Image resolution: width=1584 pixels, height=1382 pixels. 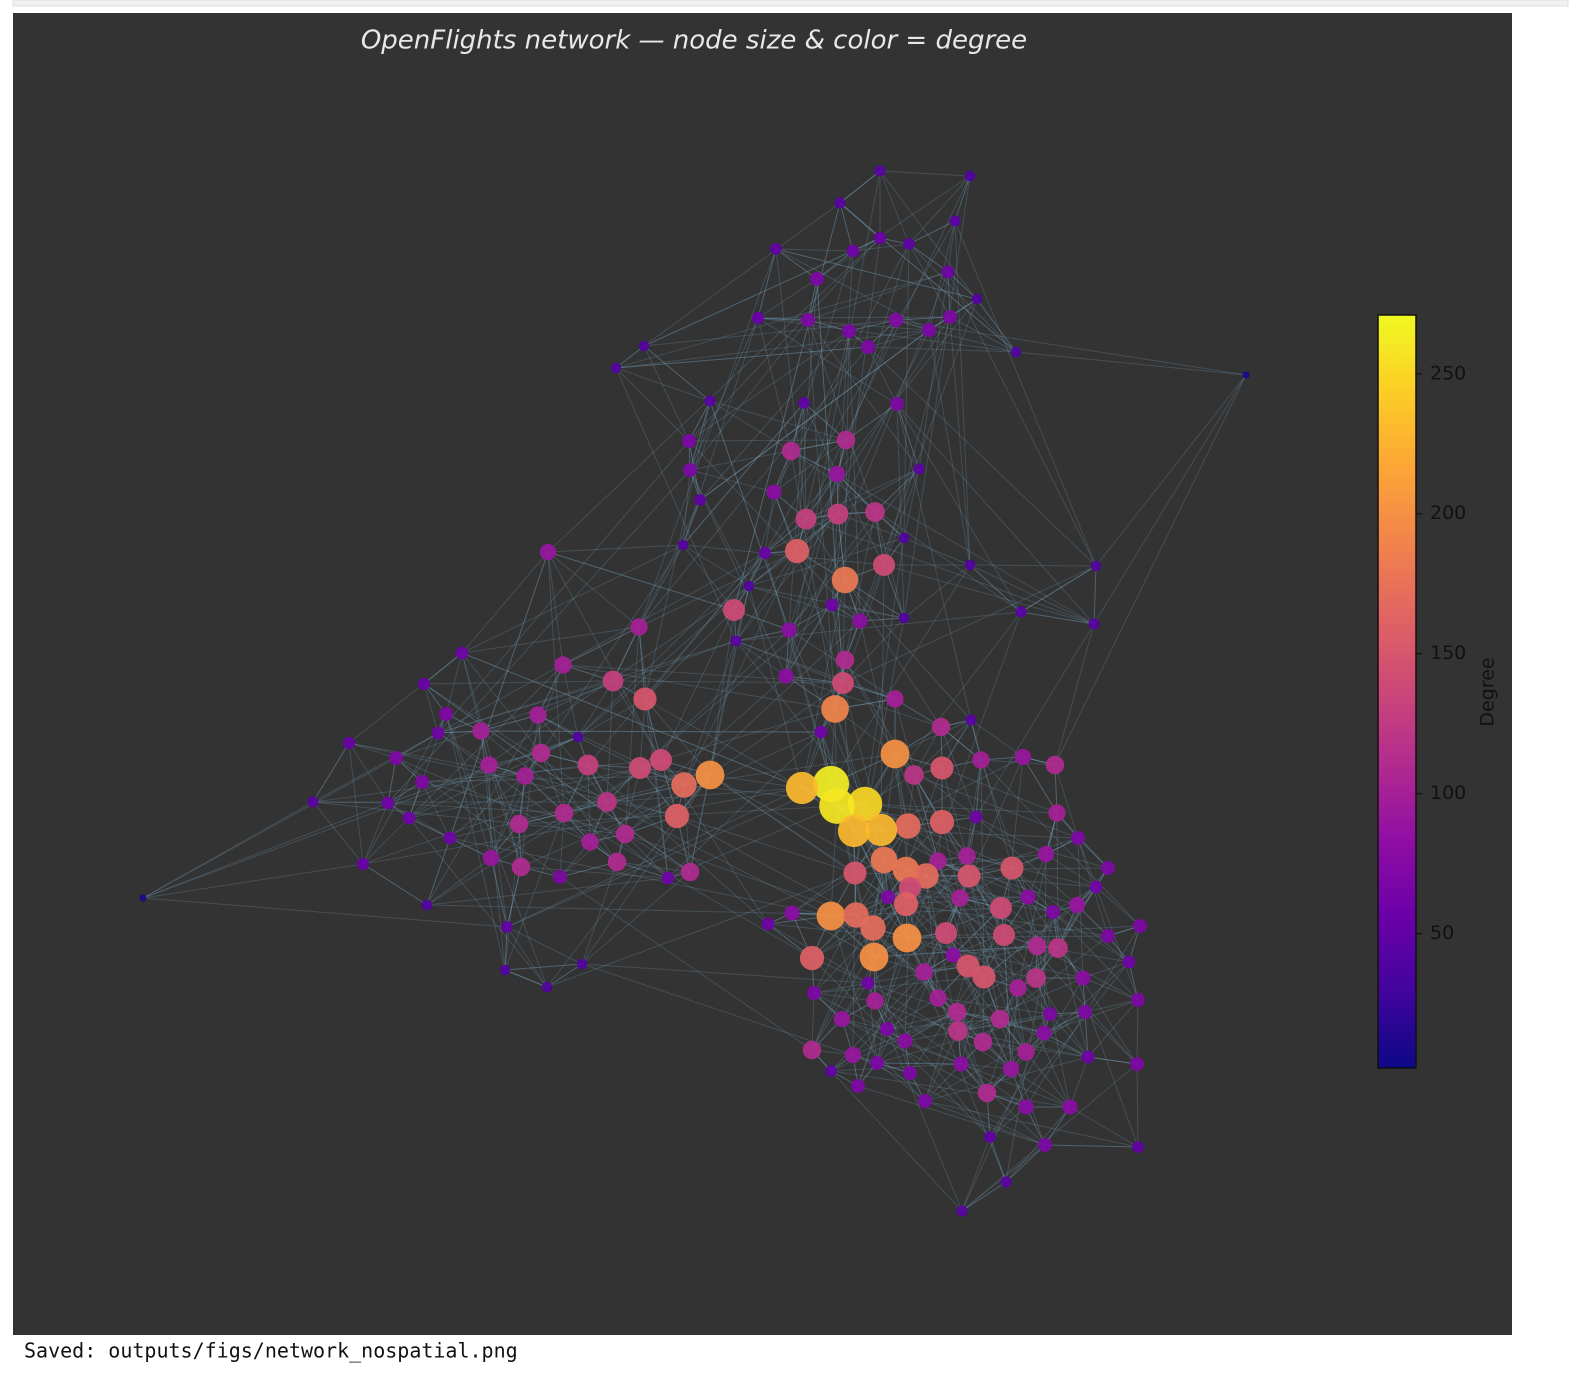 I want to click on colorbar-tick-label: 200, so click(x=1448, y=513).